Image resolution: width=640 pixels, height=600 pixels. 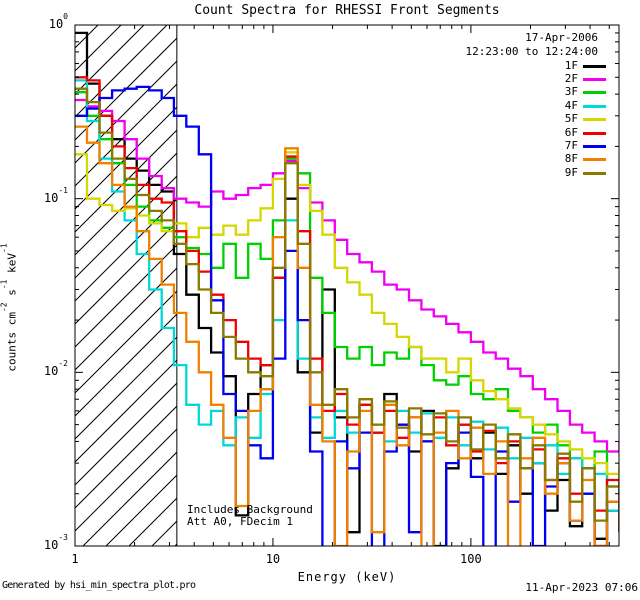 I want to click on legend-label-2F: 2F, so click(x=571, y=78).